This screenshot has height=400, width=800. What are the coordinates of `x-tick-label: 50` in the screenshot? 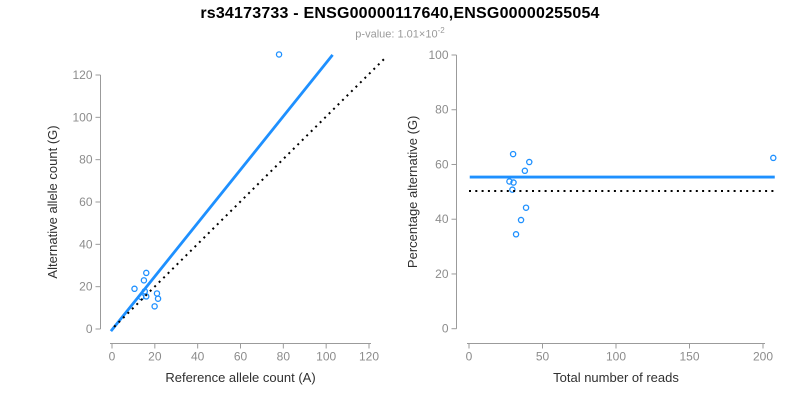 It's located at (543, 357).